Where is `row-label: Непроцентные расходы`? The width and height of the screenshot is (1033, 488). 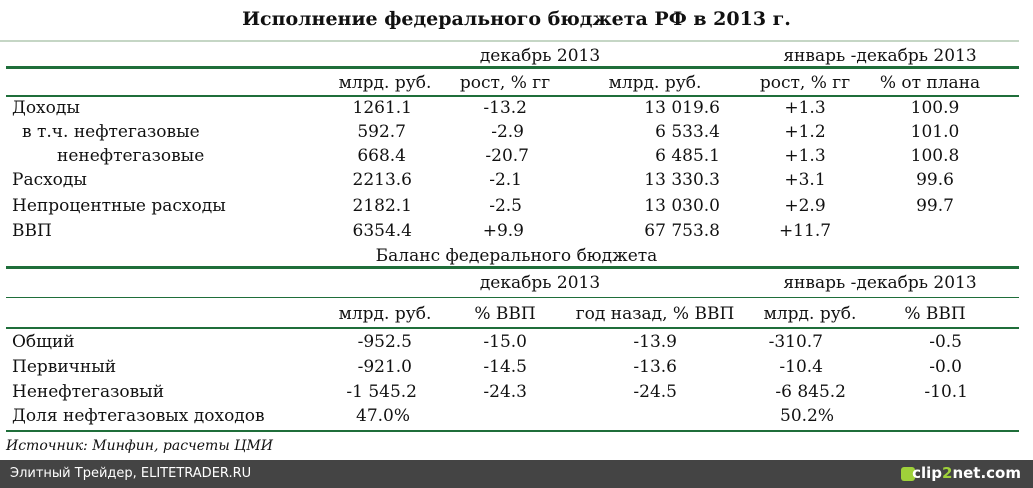 row-label: Непроцентные расходы is located at coordinates (119, 206).